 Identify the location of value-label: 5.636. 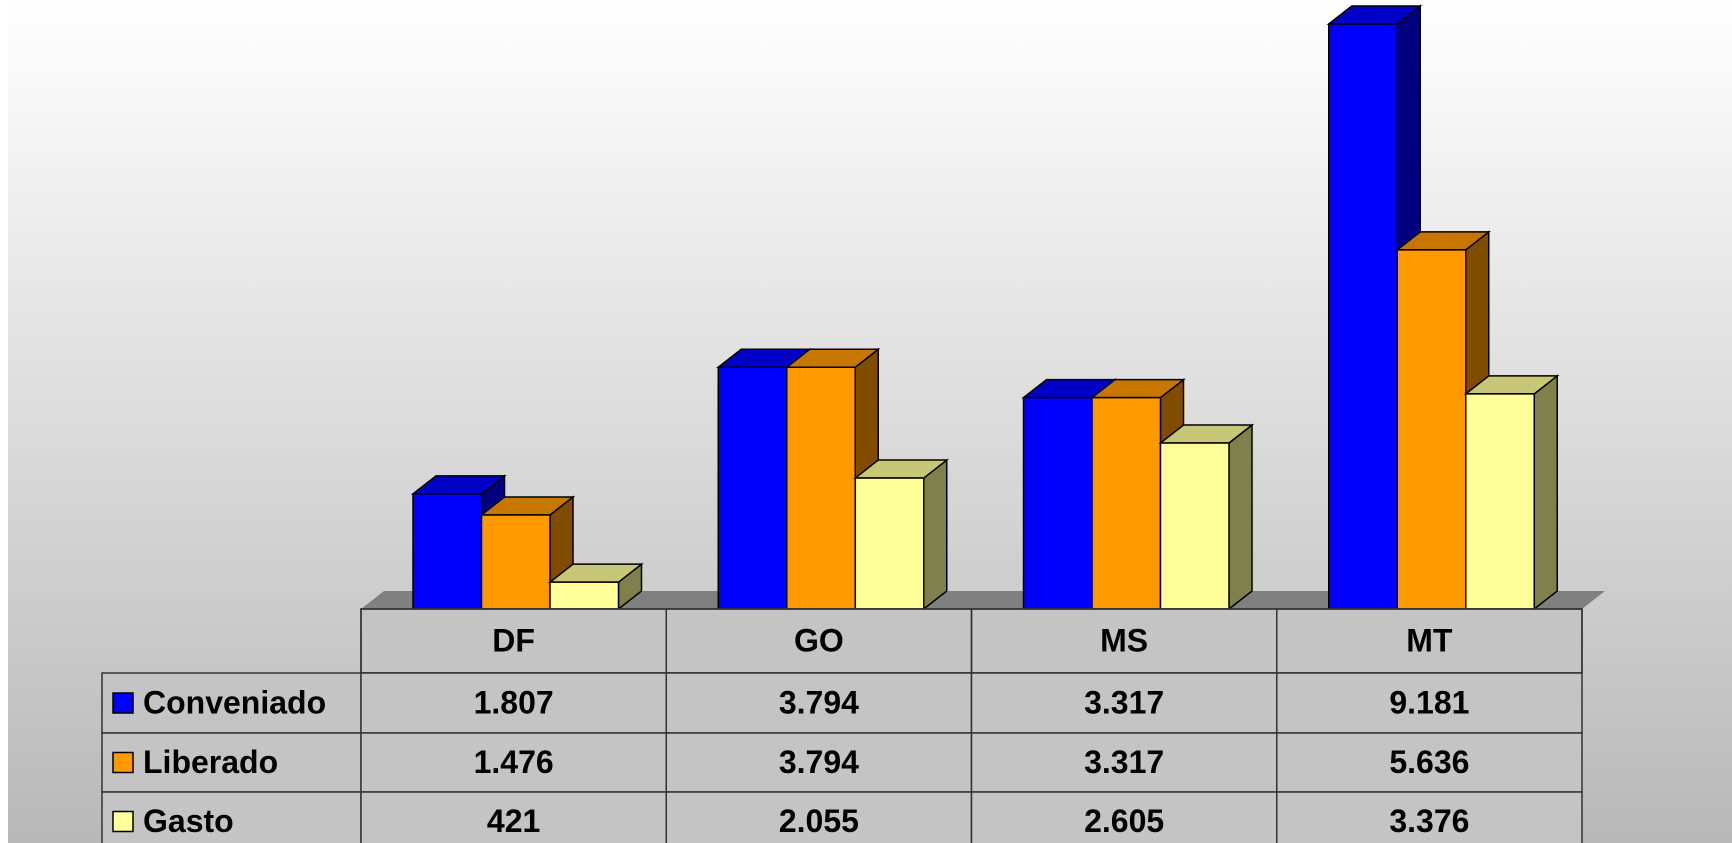
(1429, 762).